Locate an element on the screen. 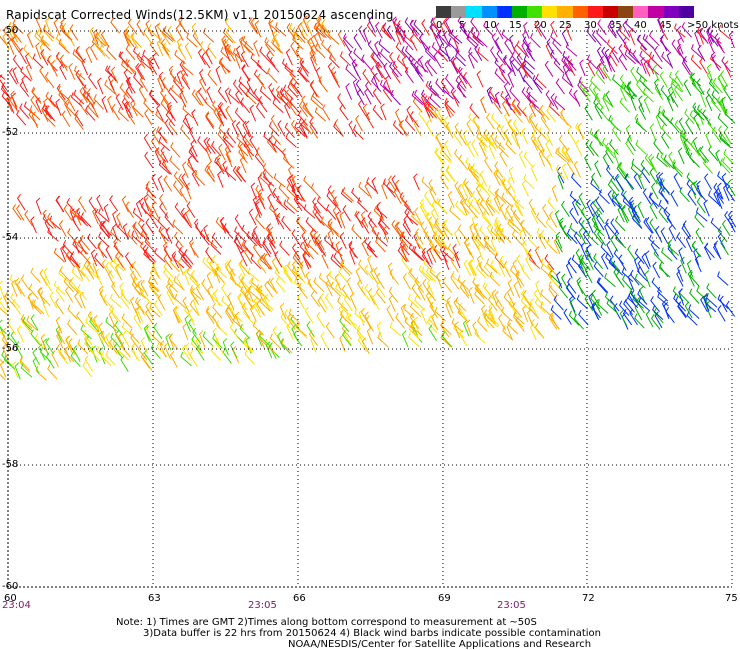 This screenshot has width=740, height=650. colorbar-swatch is located at coordinates (671, 12).